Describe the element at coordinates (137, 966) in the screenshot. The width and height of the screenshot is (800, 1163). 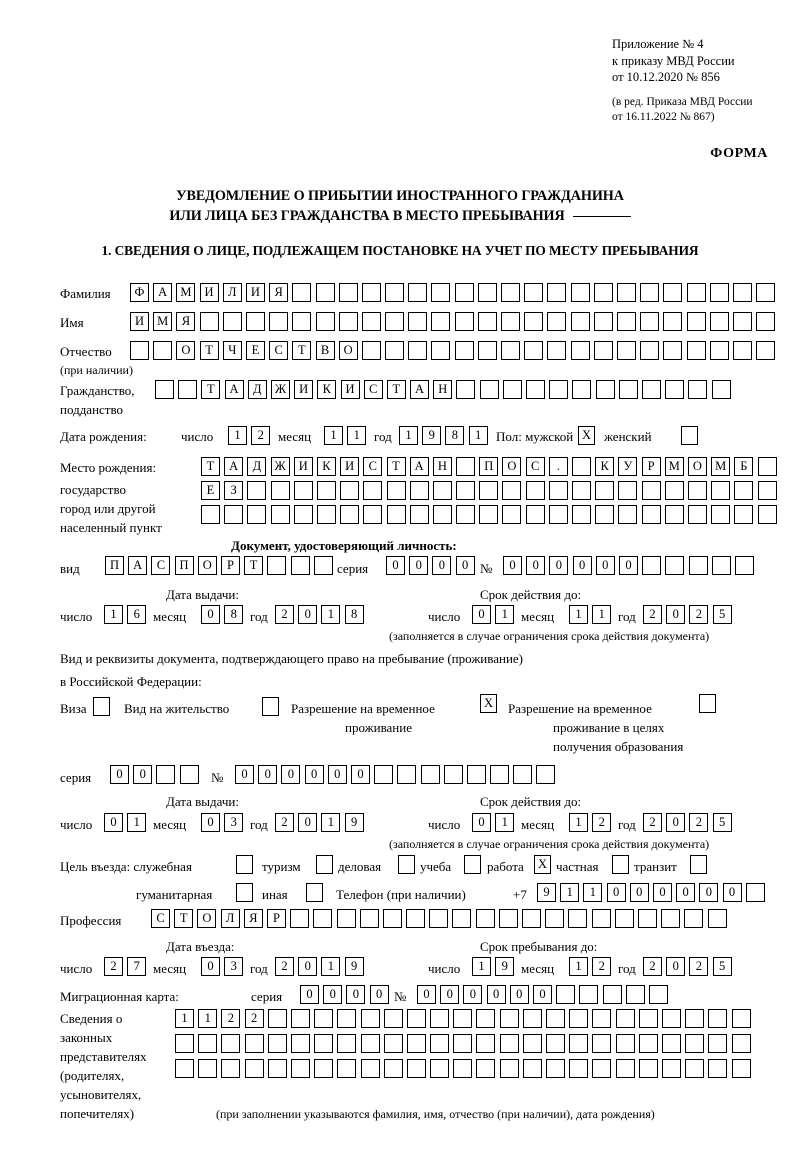
I see `char-cell: 7` at that location.